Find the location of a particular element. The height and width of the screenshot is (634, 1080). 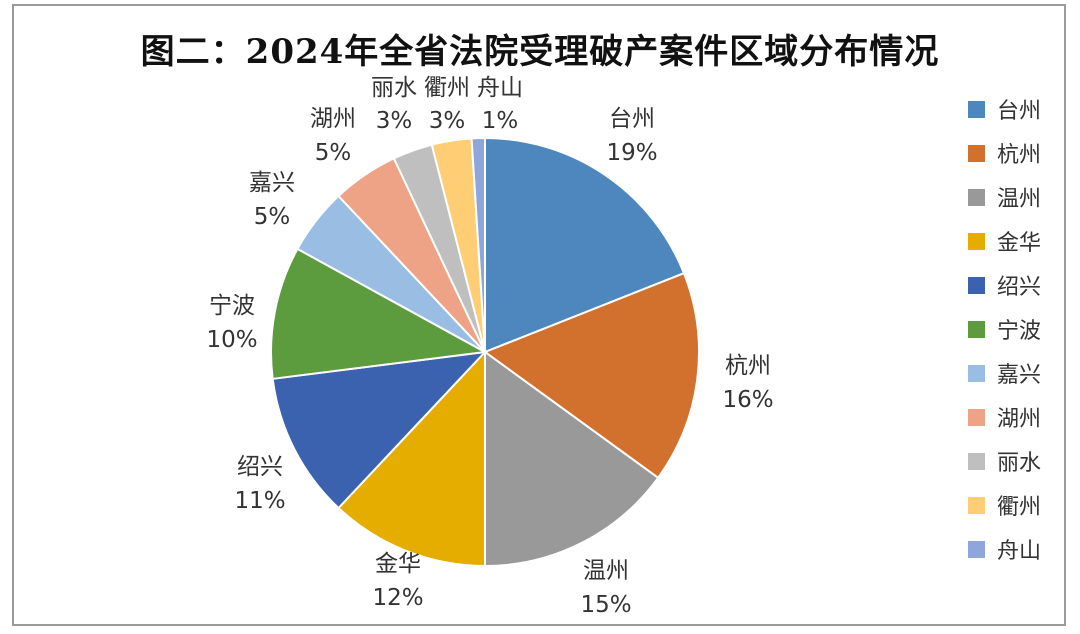

legend-label: 杭州 is located at coordinates (1019, 155).